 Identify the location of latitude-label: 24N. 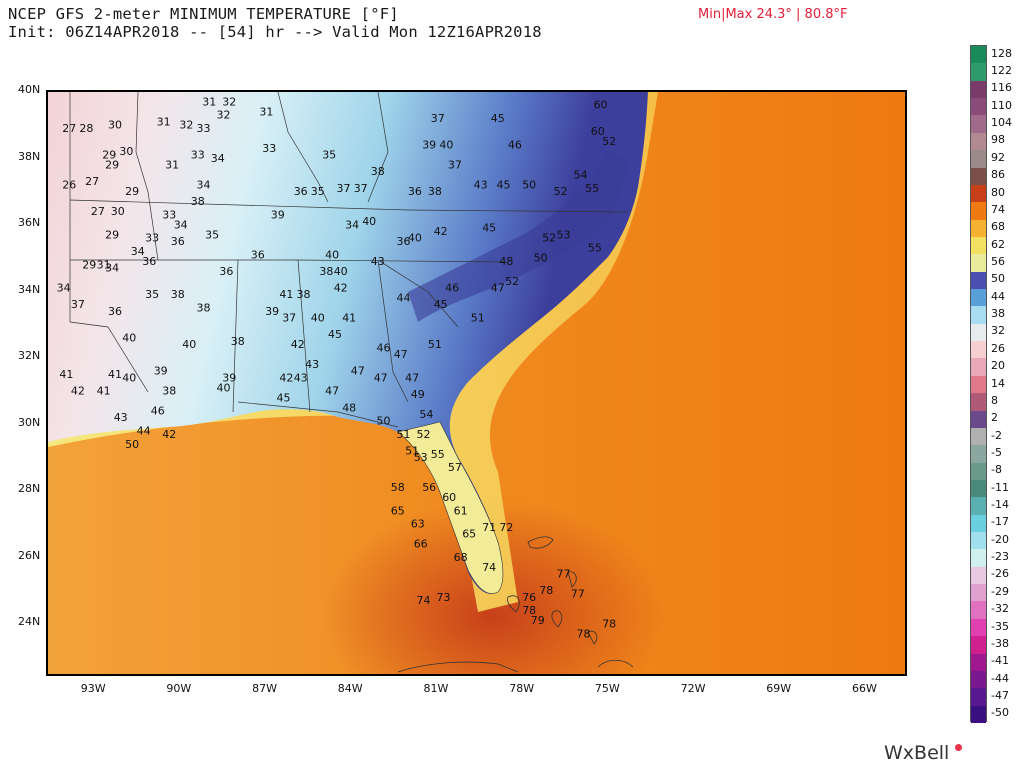
(29, 622).